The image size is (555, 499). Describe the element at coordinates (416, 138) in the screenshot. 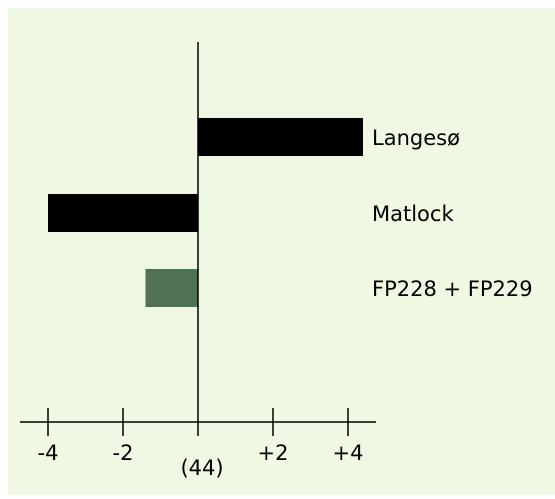

I see `category-label-0: Langesø` at that location.